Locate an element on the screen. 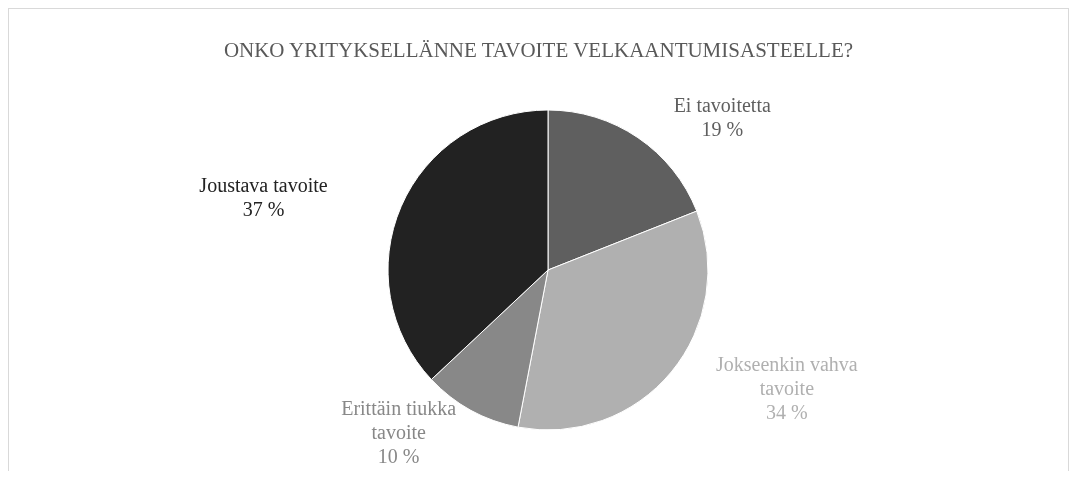 This screenshot has width=1077, height=479. slice-label: Erittäin tiukka tavoite is located at coordinates (399, 420).